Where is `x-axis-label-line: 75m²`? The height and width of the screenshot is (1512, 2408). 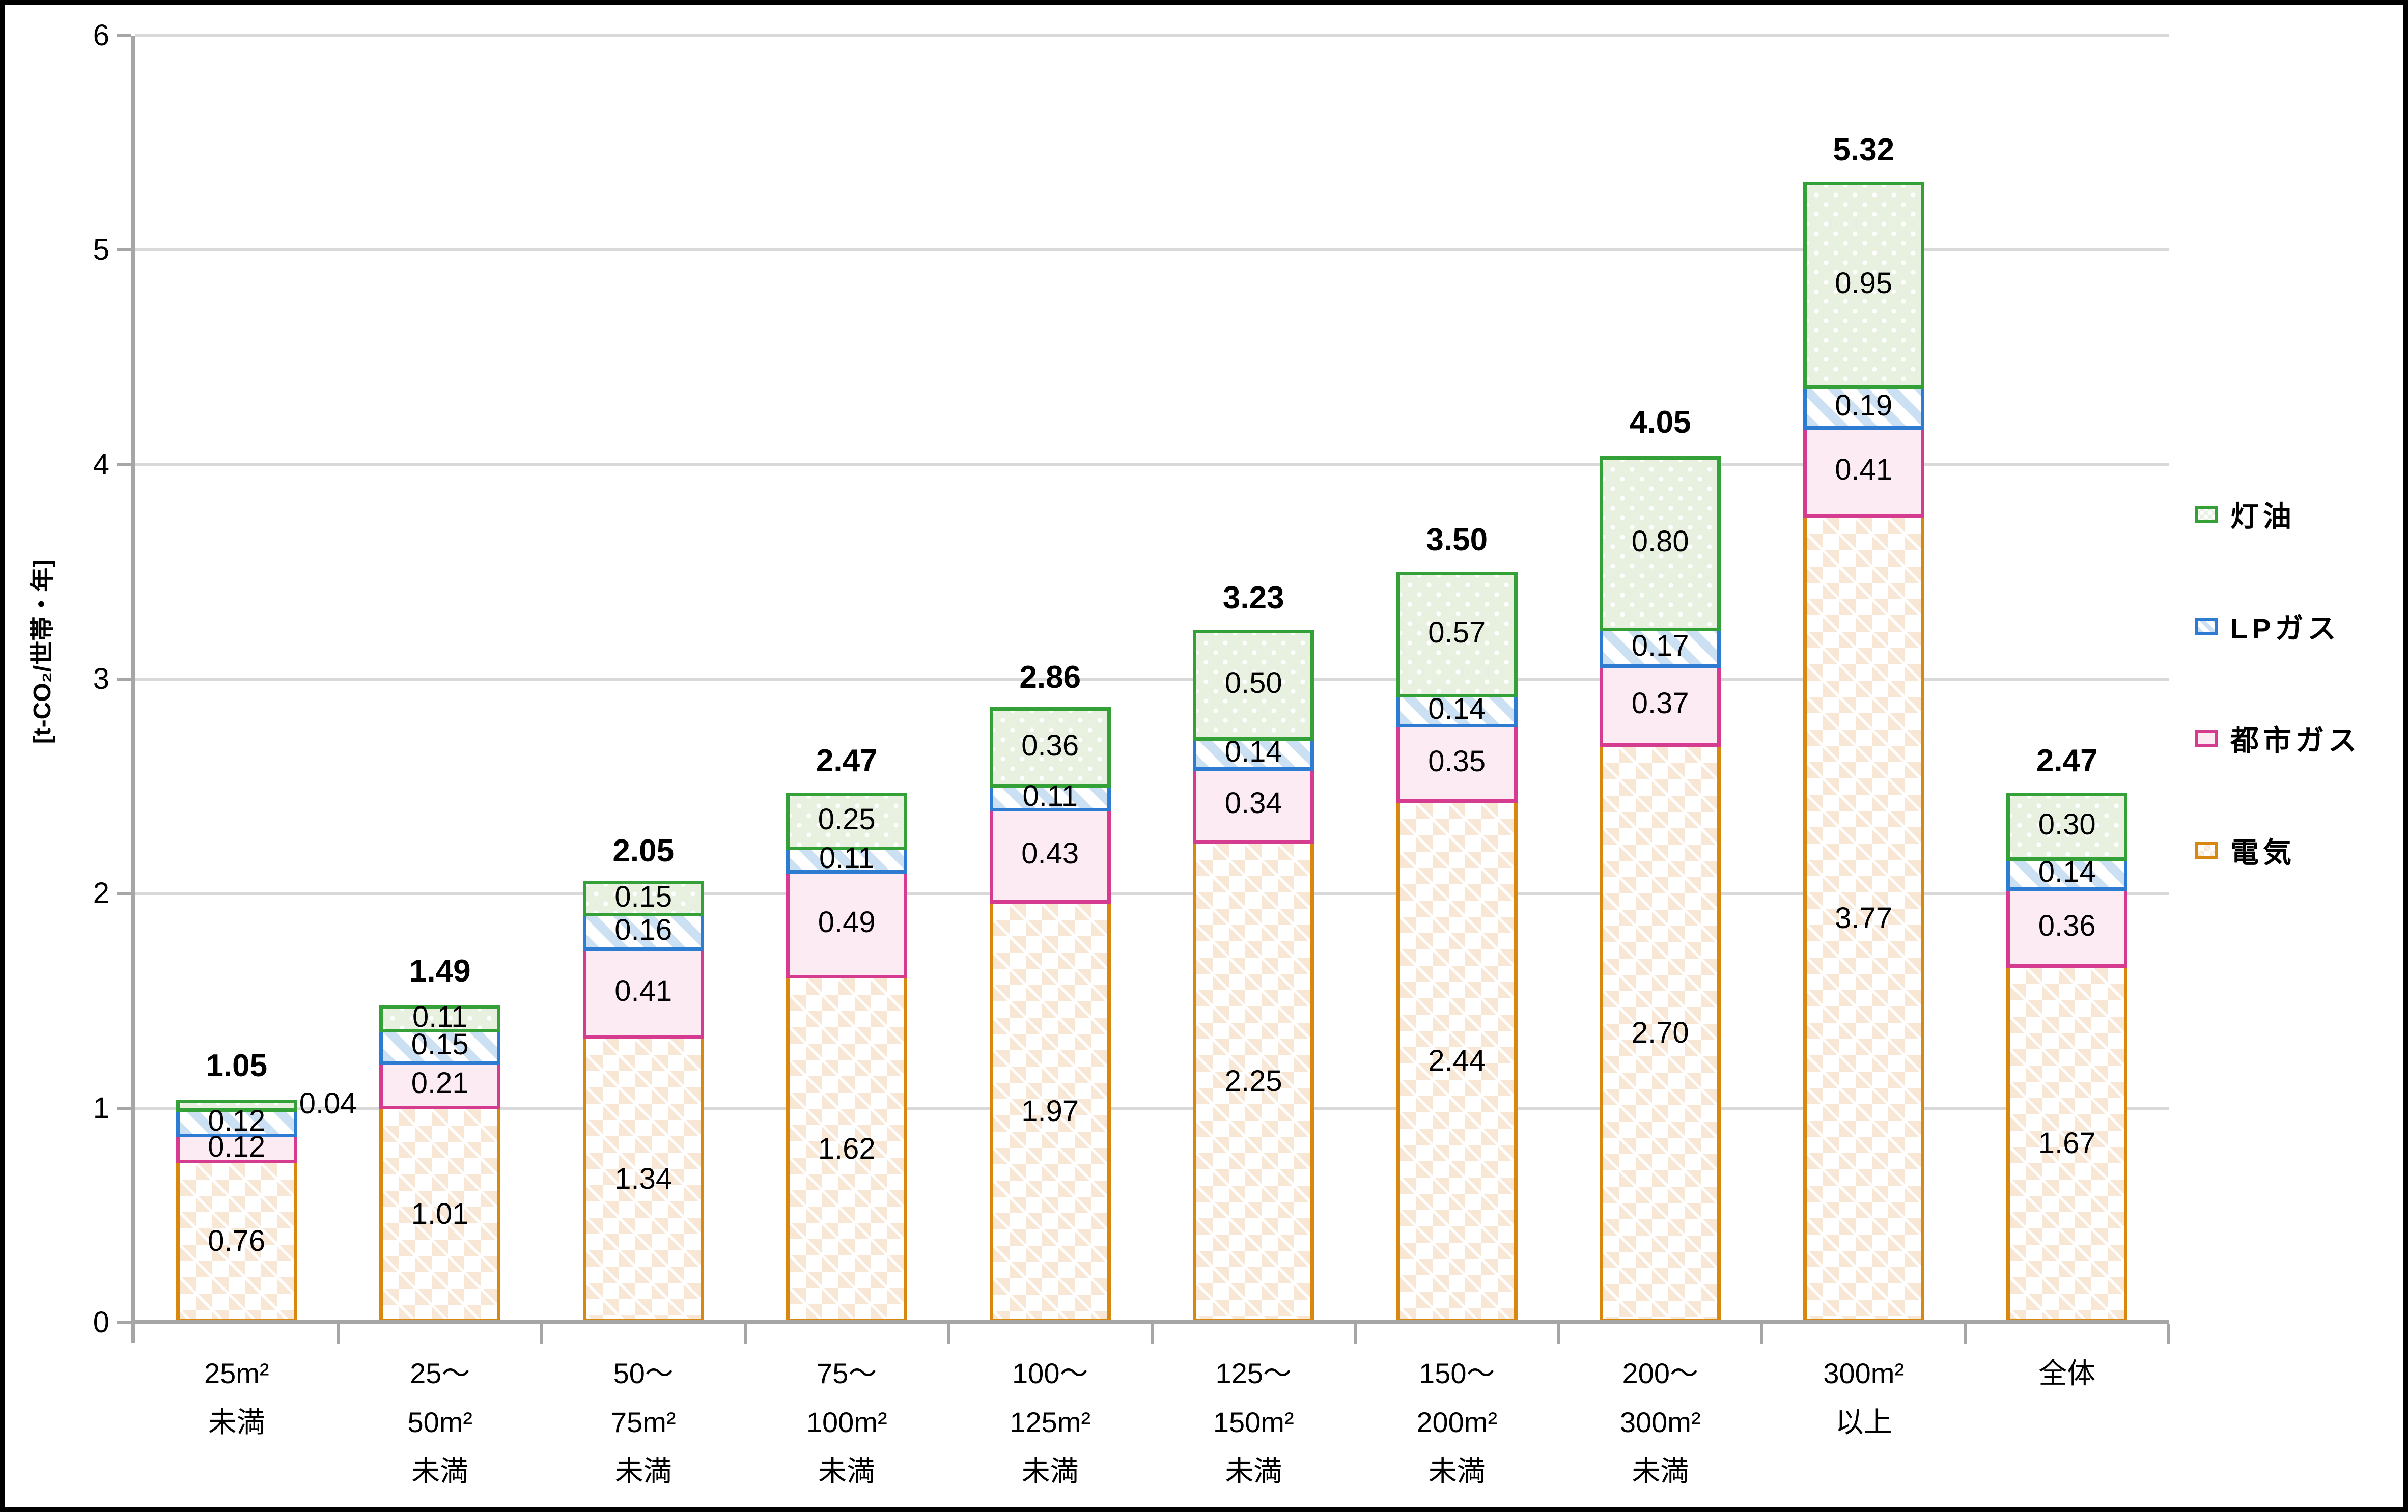 x-axis-label-line: 75m² is located at coordinates (643, 1422).